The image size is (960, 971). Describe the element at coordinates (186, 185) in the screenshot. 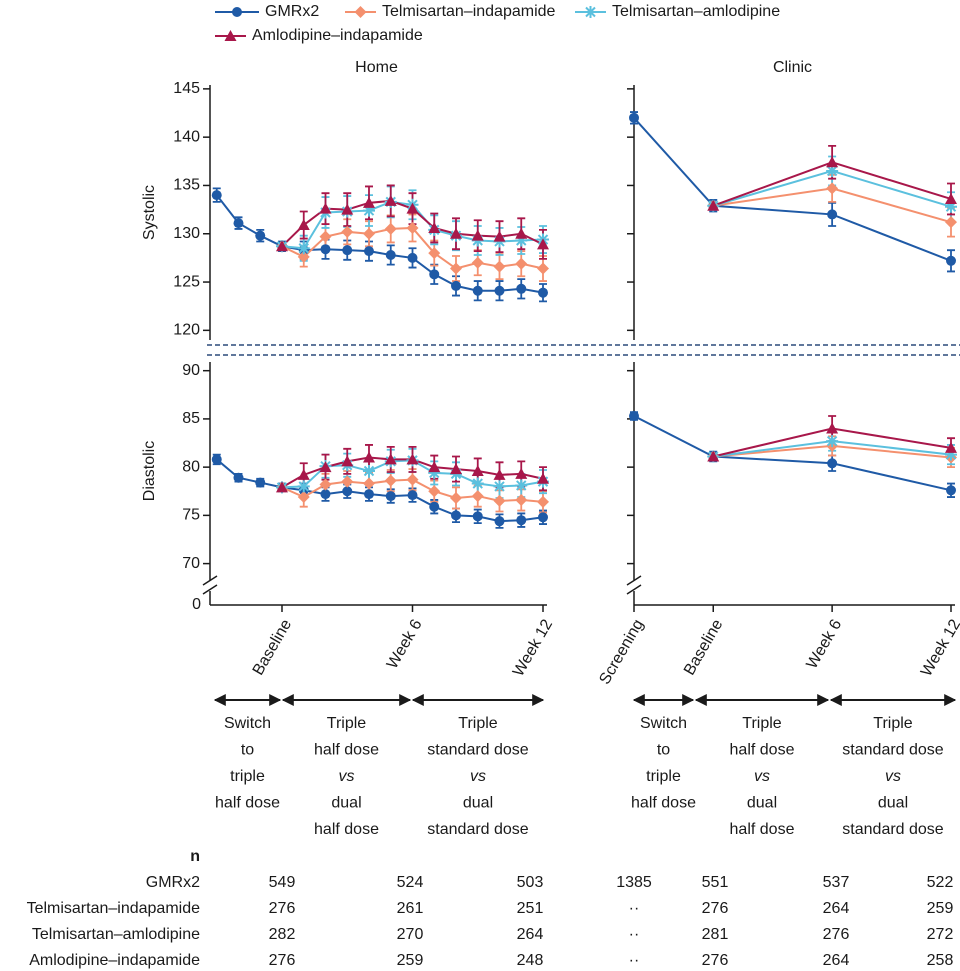

I see `y-tick-label: 135` at that location.